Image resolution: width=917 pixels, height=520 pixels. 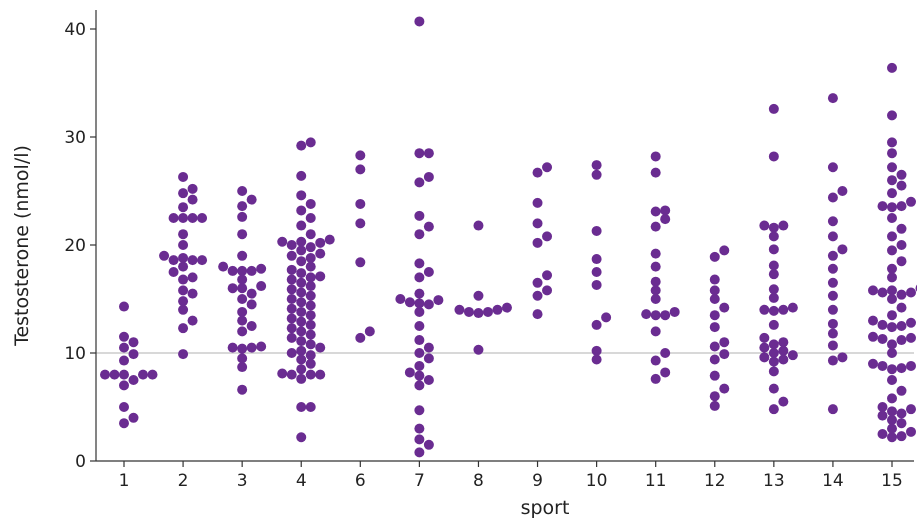 What do you see at coordinates (75, 246) in the screenshot?
I see `y-tick-label-20: 20` at bounding box center [75, 246].